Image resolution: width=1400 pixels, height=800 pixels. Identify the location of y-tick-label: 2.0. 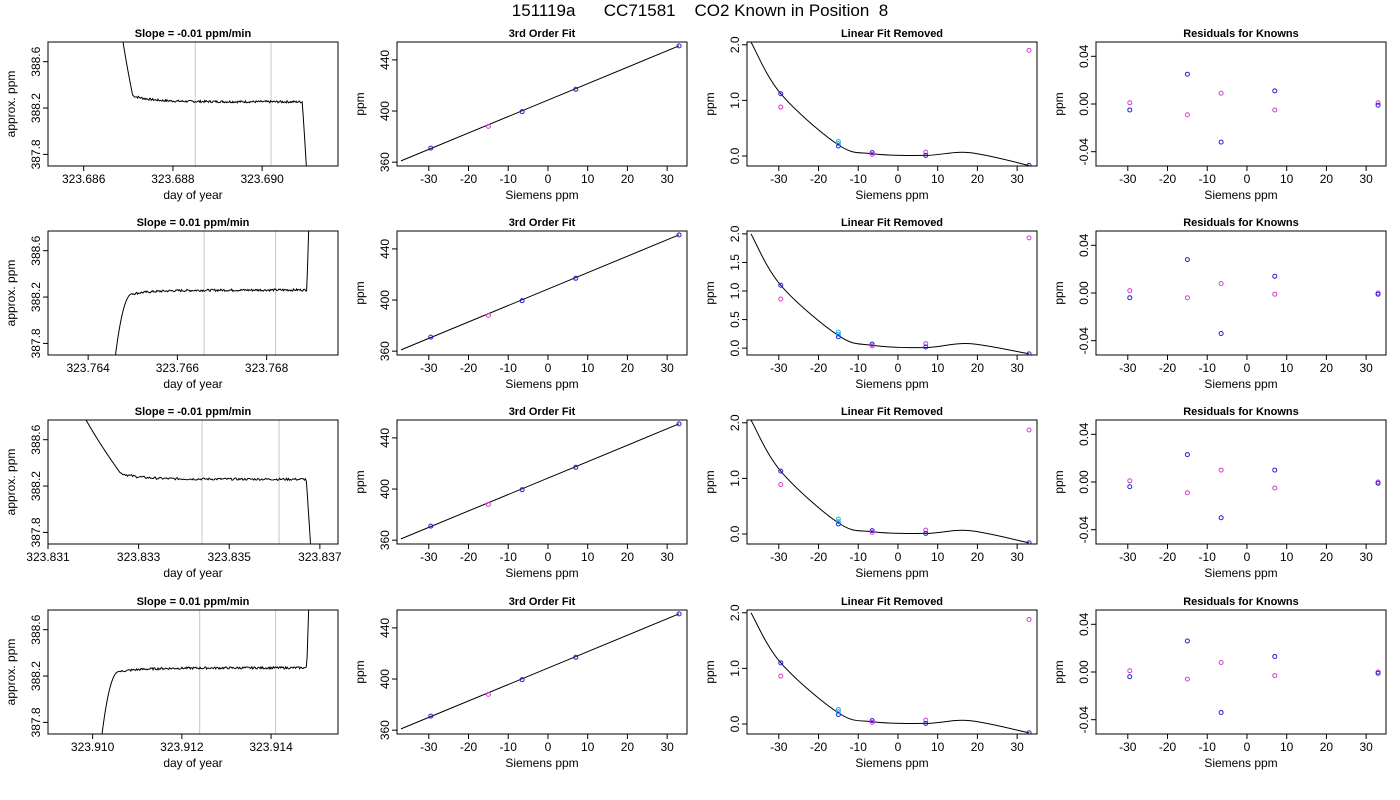
(735, 44).